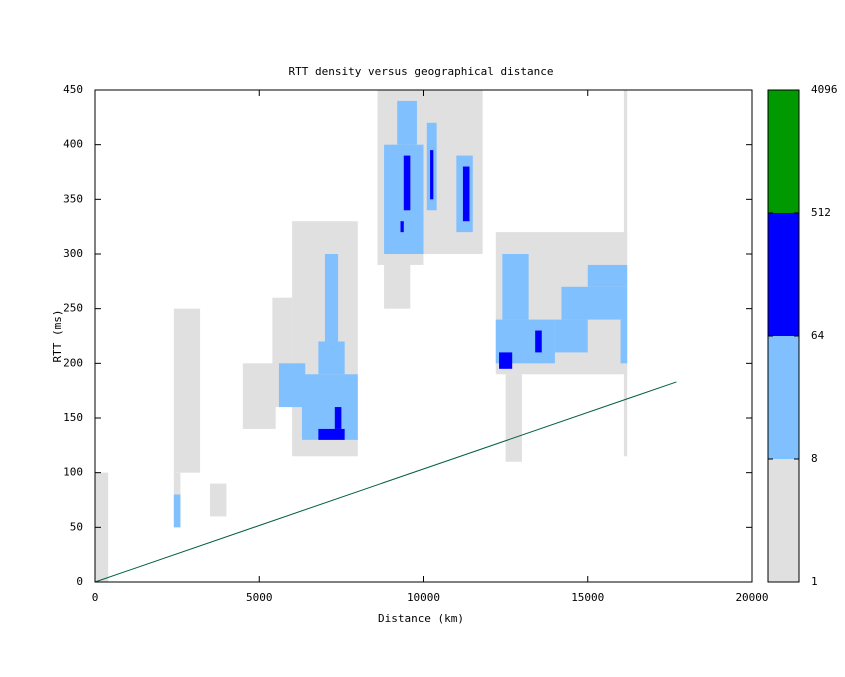 Image resolution: width=845 pixels, height=677 pixels. Describe the element at coordinates (73, 144) in the screenshot. I see `y-tick-label: 400` at that location.